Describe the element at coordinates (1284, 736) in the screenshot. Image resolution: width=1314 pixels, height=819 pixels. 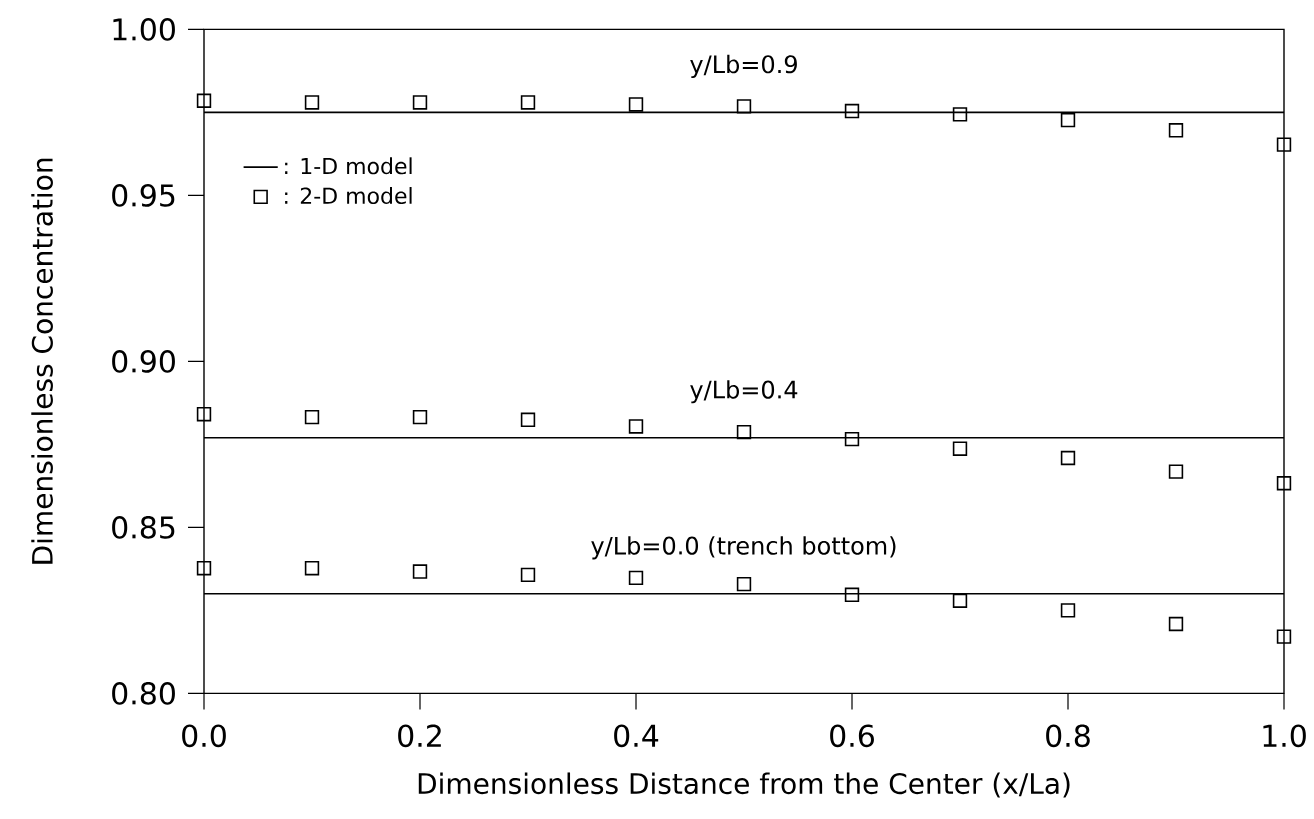
I see `x-tick-label: 1.0` at that location.